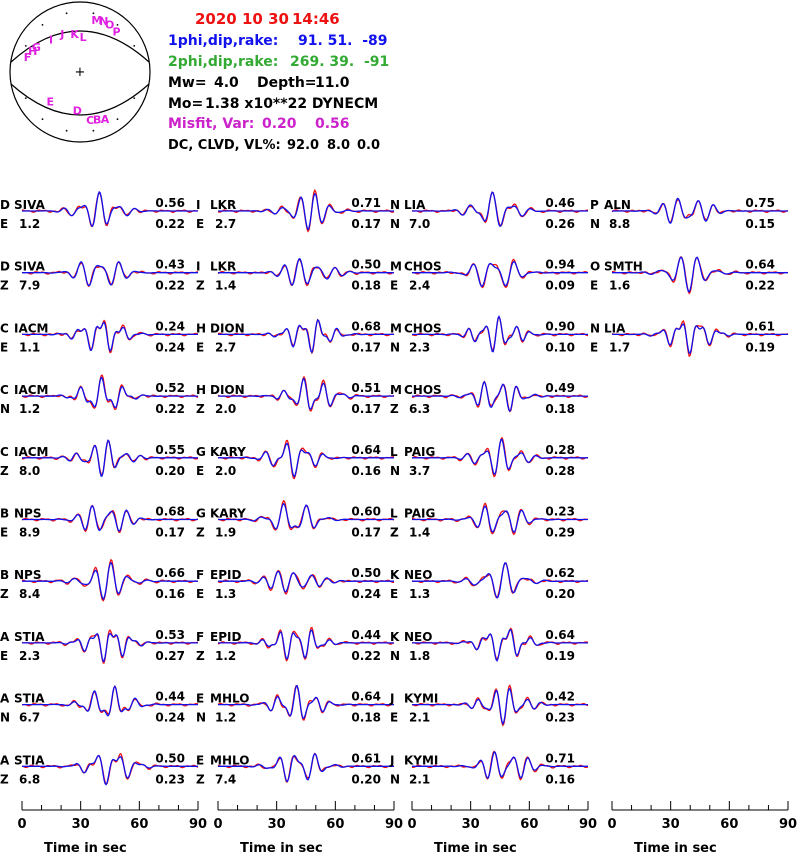 This screenshot has width=800, height=856. What do you see at coordinates (366, 779) in the screenshot?
I see `amplitude-value: 0.20` at bounding box center [366, 779].